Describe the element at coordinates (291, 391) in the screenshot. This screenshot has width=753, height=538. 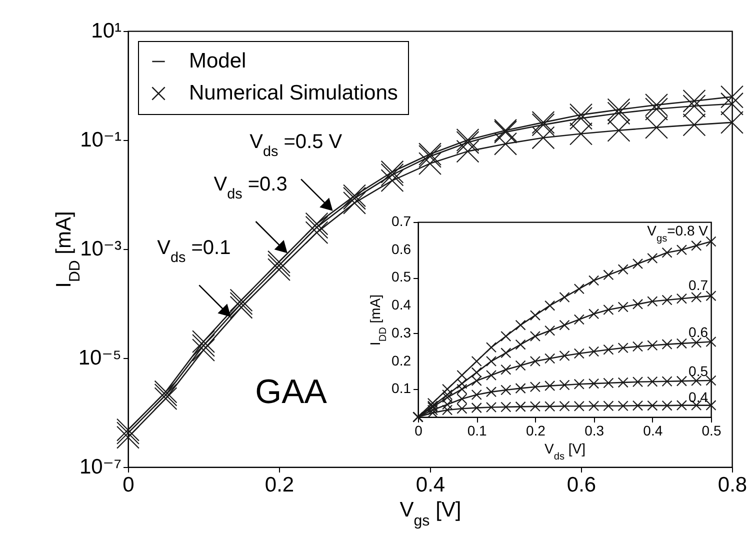
I see `annotation: GAA` at that location.